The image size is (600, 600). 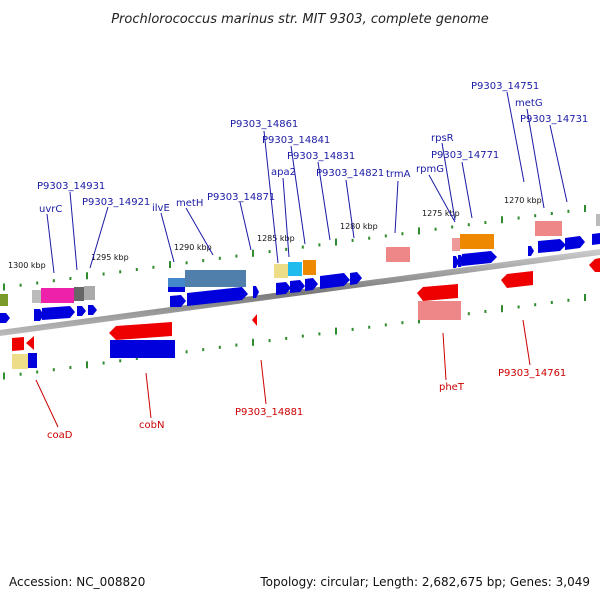 I want to click on gene-label: P9303_14931, so click(x=71, y=186).